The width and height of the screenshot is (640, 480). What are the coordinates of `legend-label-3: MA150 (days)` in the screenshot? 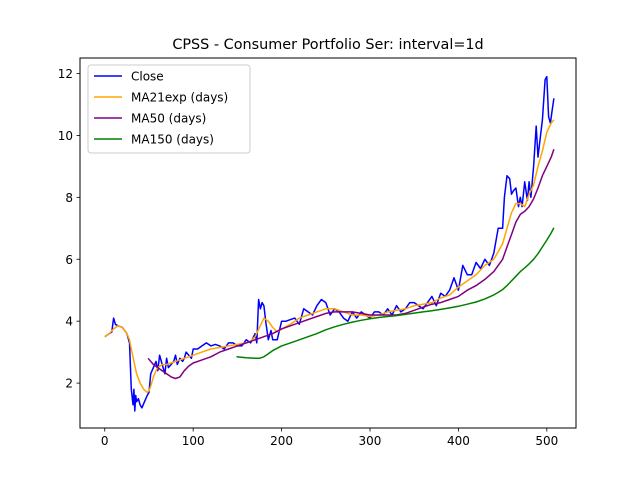 It's located at (172, 140).